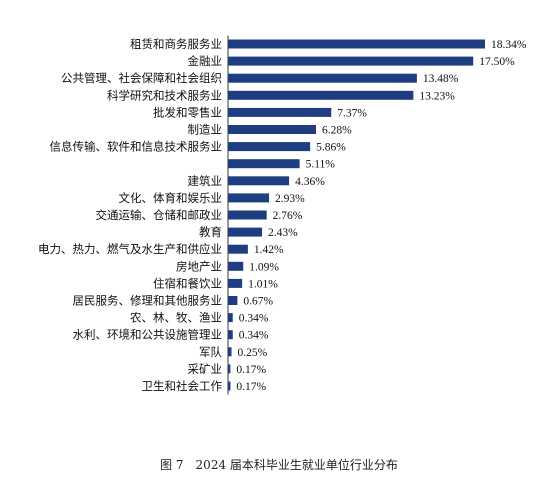 The image size is (558, 480). I want to click on category-label: 文化、体育和娱乐业, so click(171, 198).